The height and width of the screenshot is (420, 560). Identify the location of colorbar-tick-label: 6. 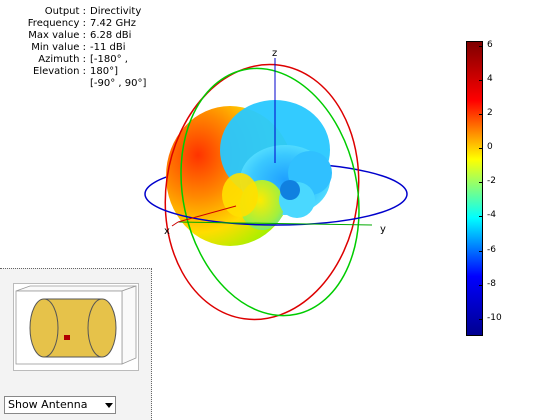
(490, 45).